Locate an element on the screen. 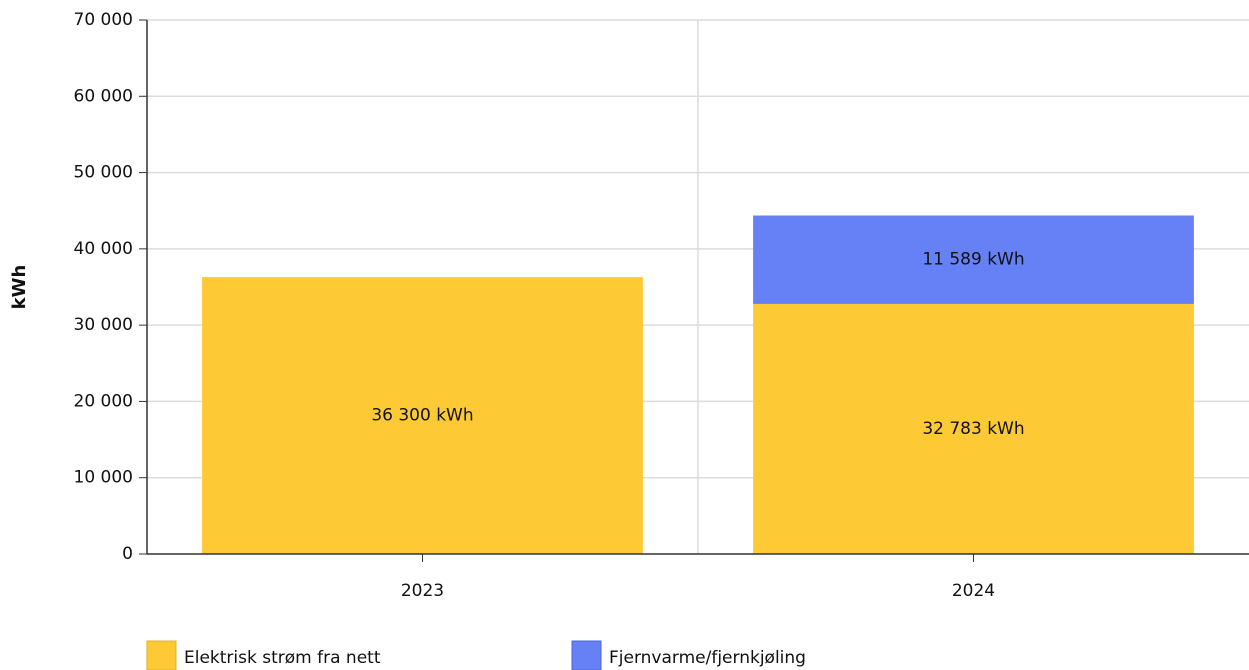 The image size is (1249, 670). x-tick-label: 2024 is located at coordinates (973, 591).